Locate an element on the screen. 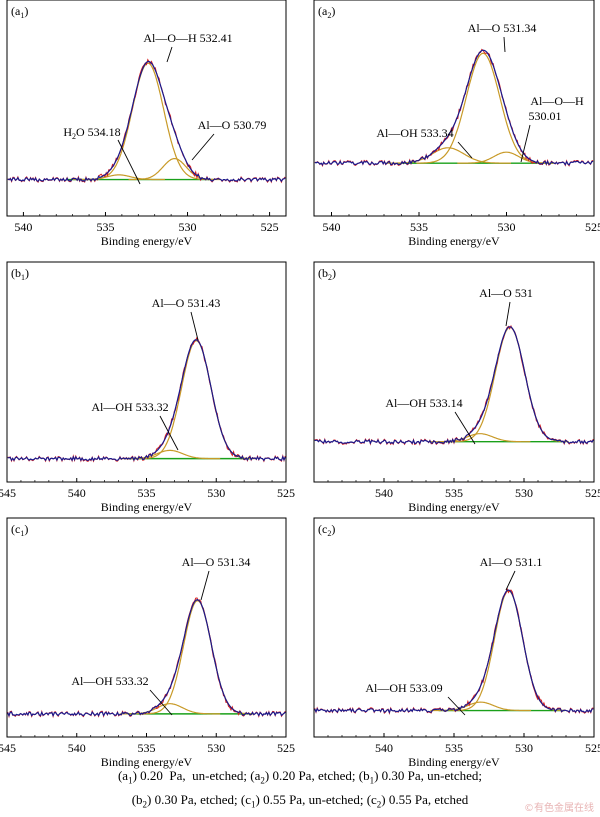 This screenshot has width=600, height=817. caption-text: ) 0.55 Pa, un-etched; (c is located at coordinates (316, 799).